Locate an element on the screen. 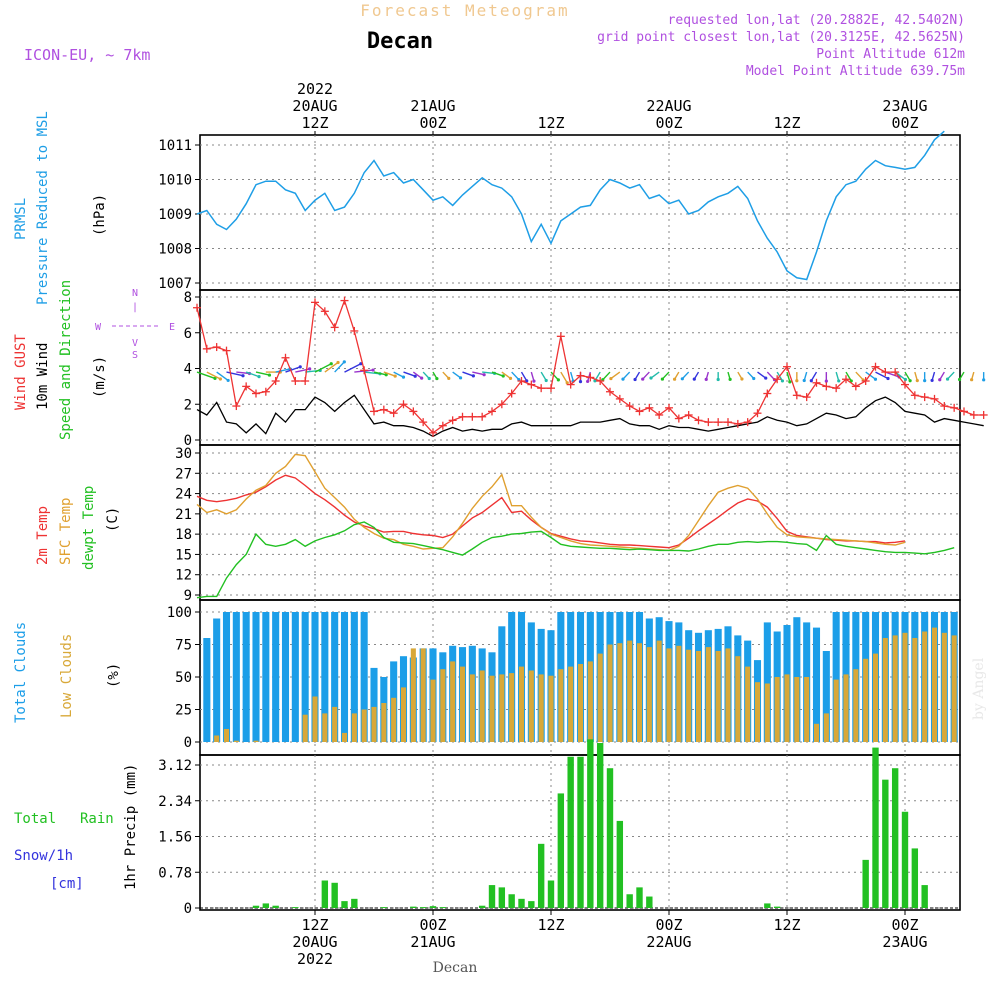  temperature-ytick-label: 27 is located at coordinates (183, 474).